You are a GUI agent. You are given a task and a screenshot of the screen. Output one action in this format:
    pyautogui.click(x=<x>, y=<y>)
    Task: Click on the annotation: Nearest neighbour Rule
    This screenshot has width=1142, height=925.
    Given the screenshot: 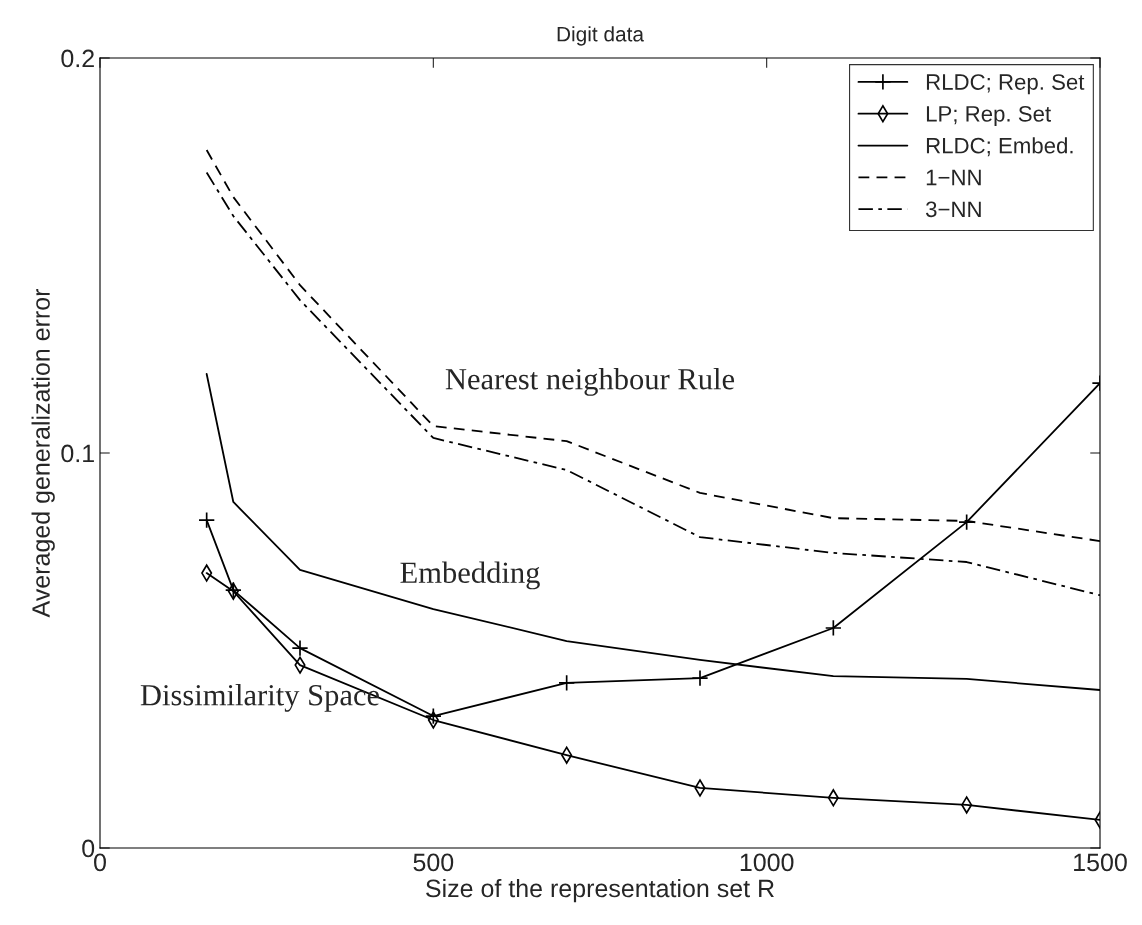 What is the action you would take?
    pyautogui.click(x=590, y=382)
    